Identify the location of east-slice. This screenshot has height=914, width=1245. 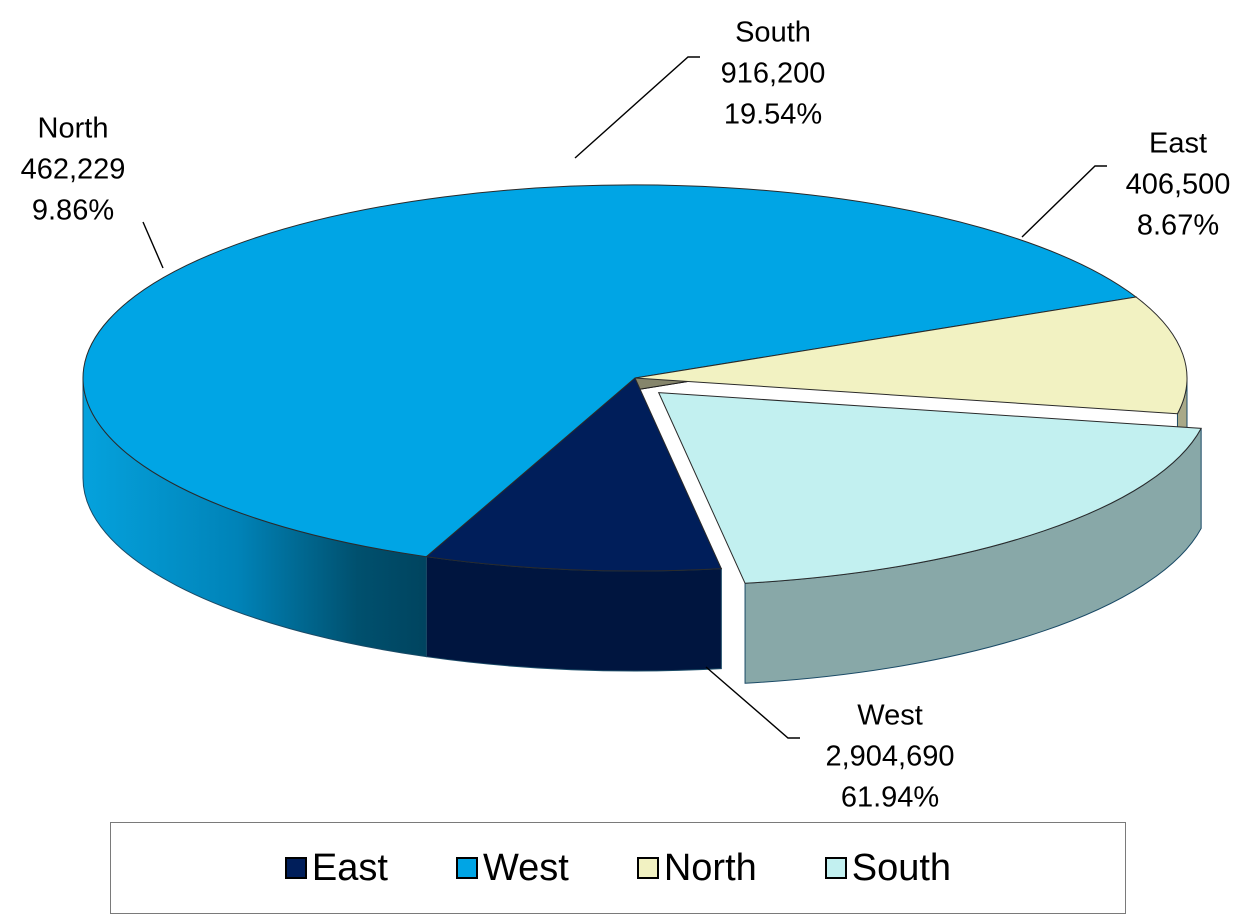
(574, 474).